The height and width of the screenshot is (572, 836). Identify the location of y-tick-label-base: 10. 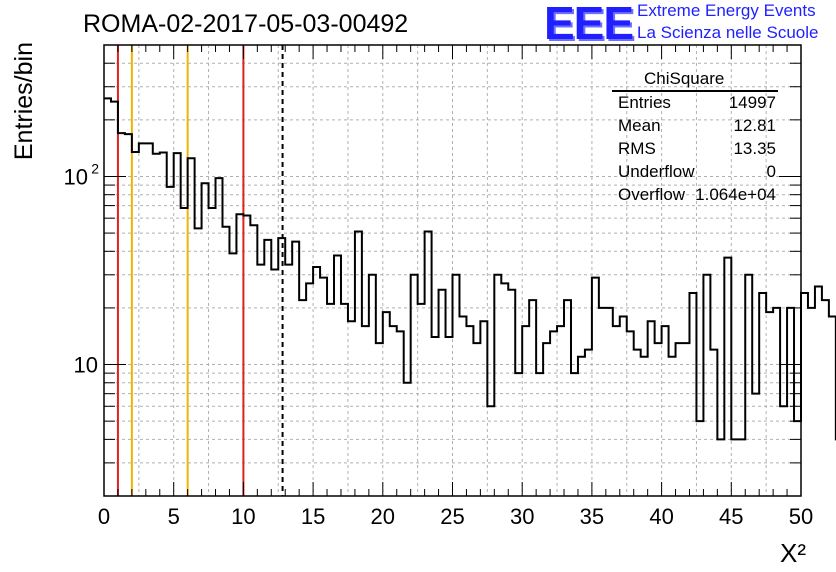
(76, 176).